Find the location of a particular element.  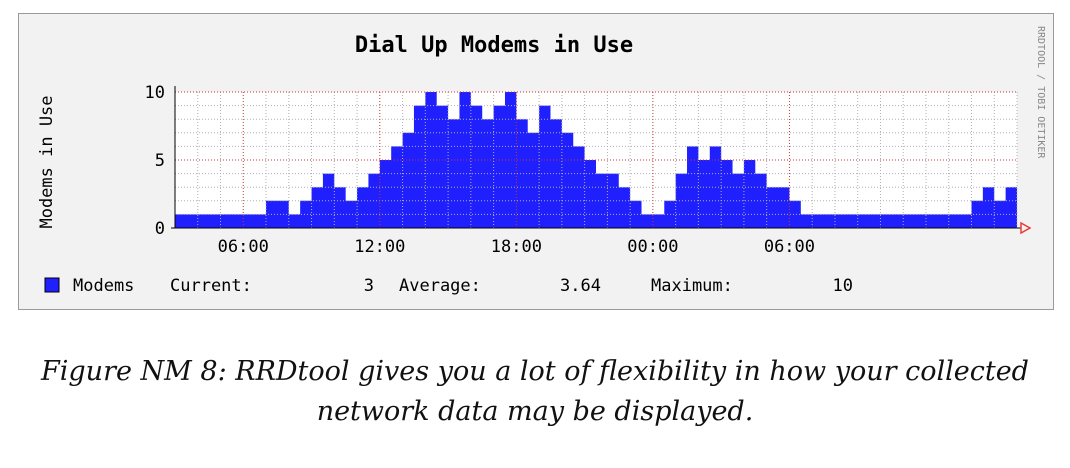

maximum-label: Maximum: is located at coordinates (692, 286).